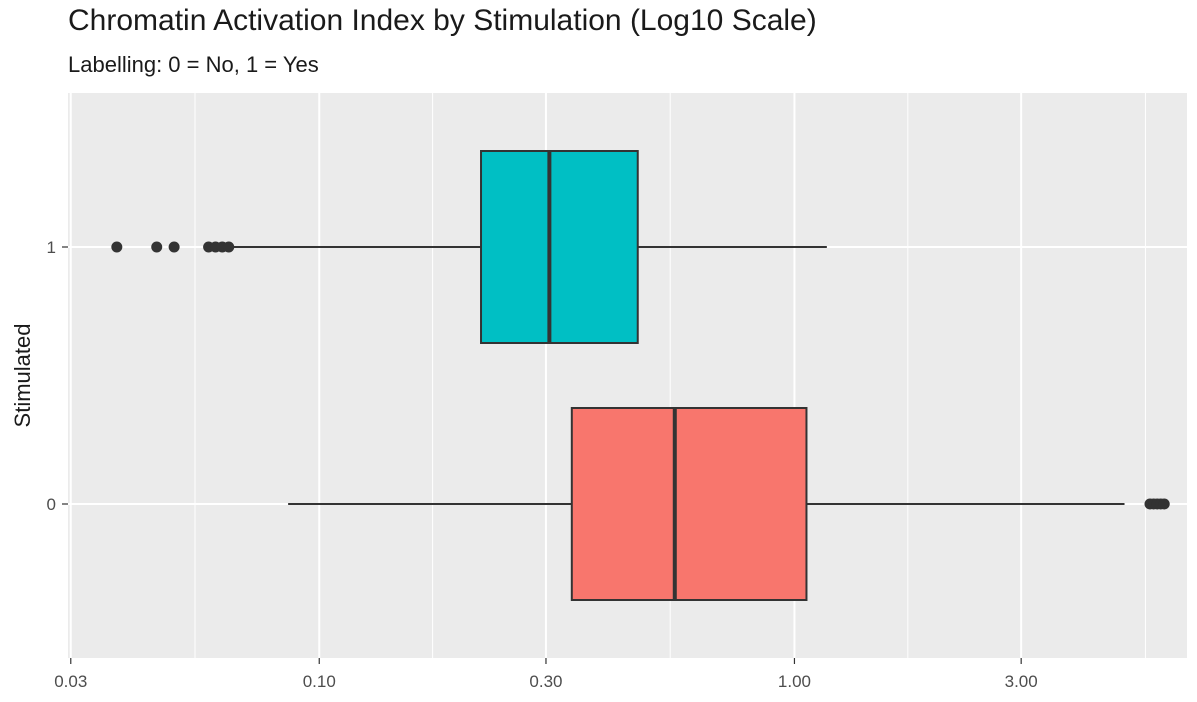 This screenshot has height=702, width=1197. I want to click on x-tick-label: 0.03, so click(70, 681).